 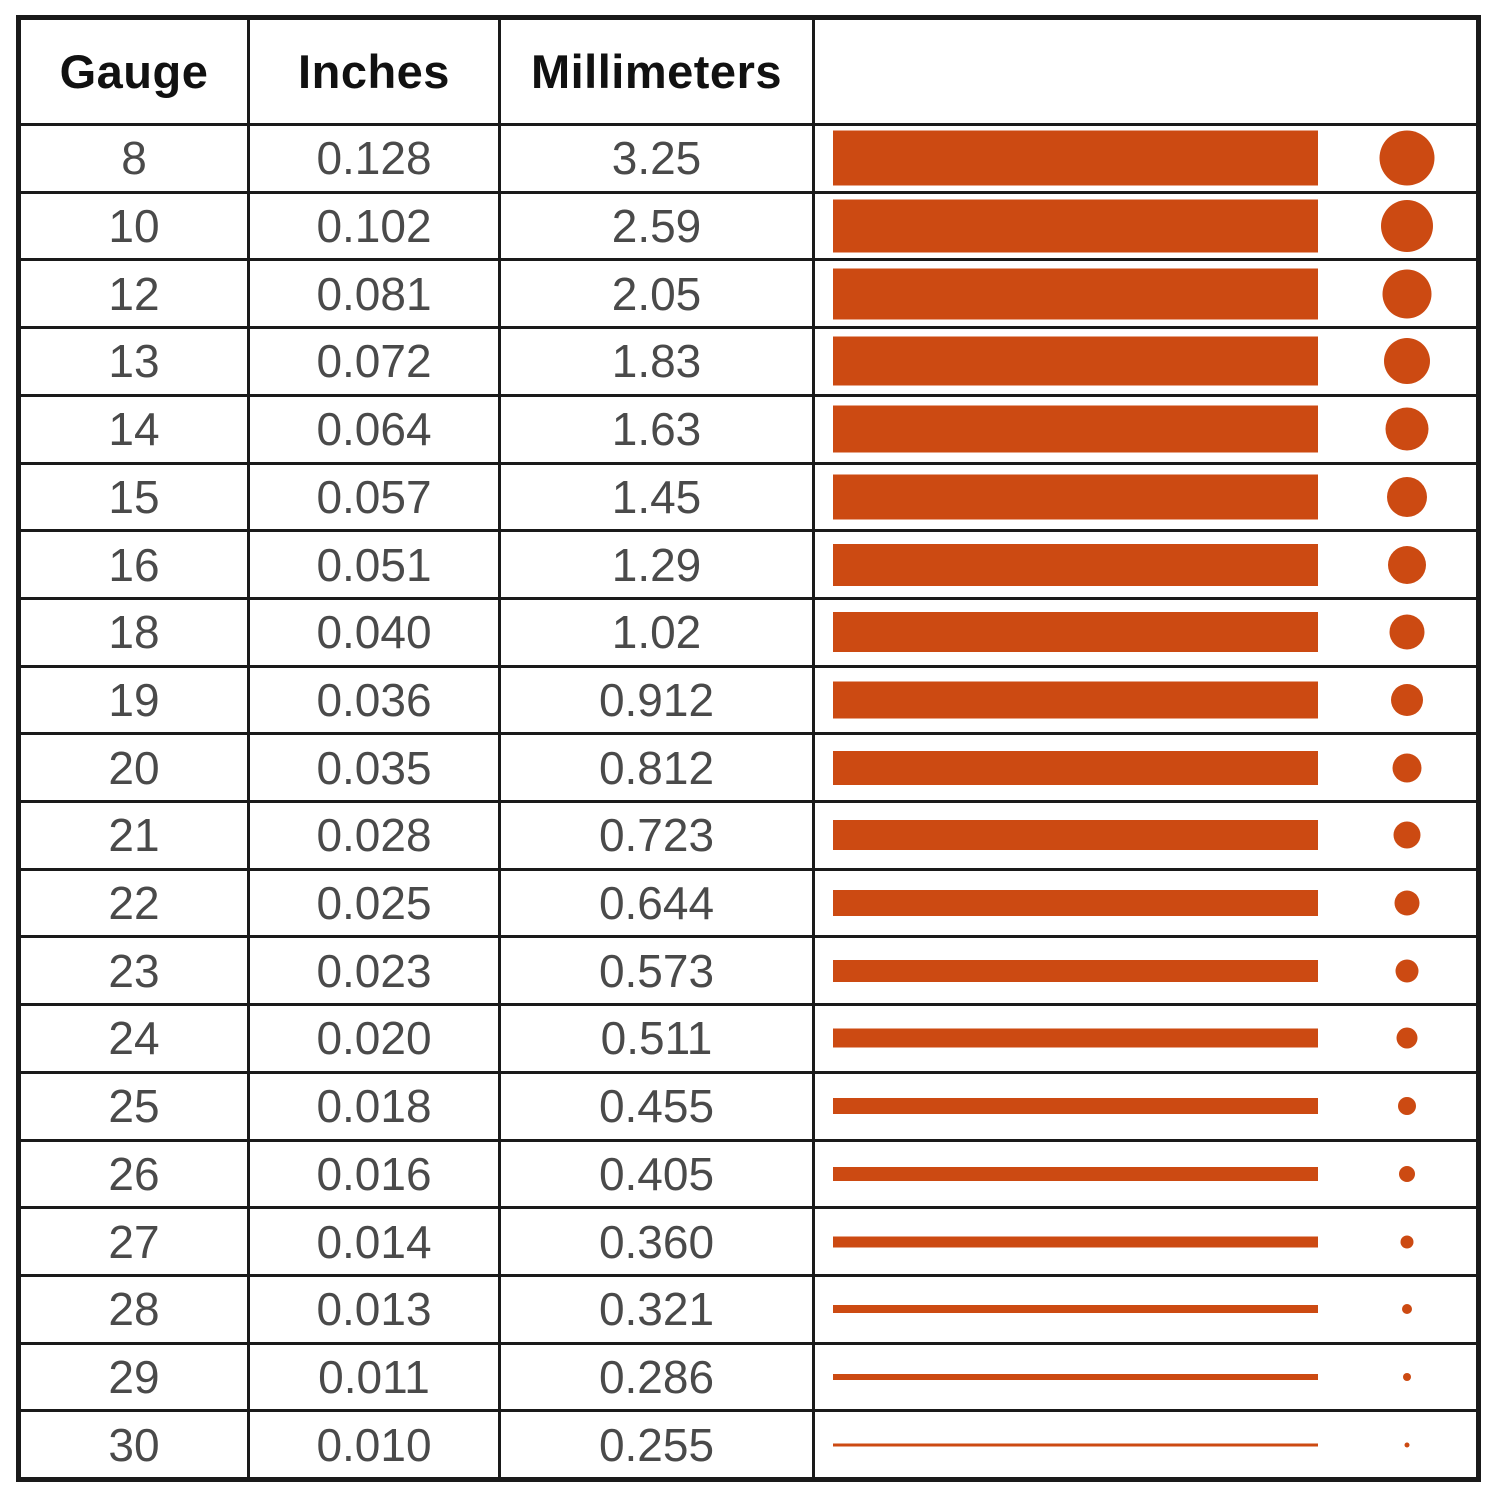 What do you see at coordinates (656, 1241) in the screenshot?
I see `millimeters-value-text: 0.360` at bounding box center [656, 1241].